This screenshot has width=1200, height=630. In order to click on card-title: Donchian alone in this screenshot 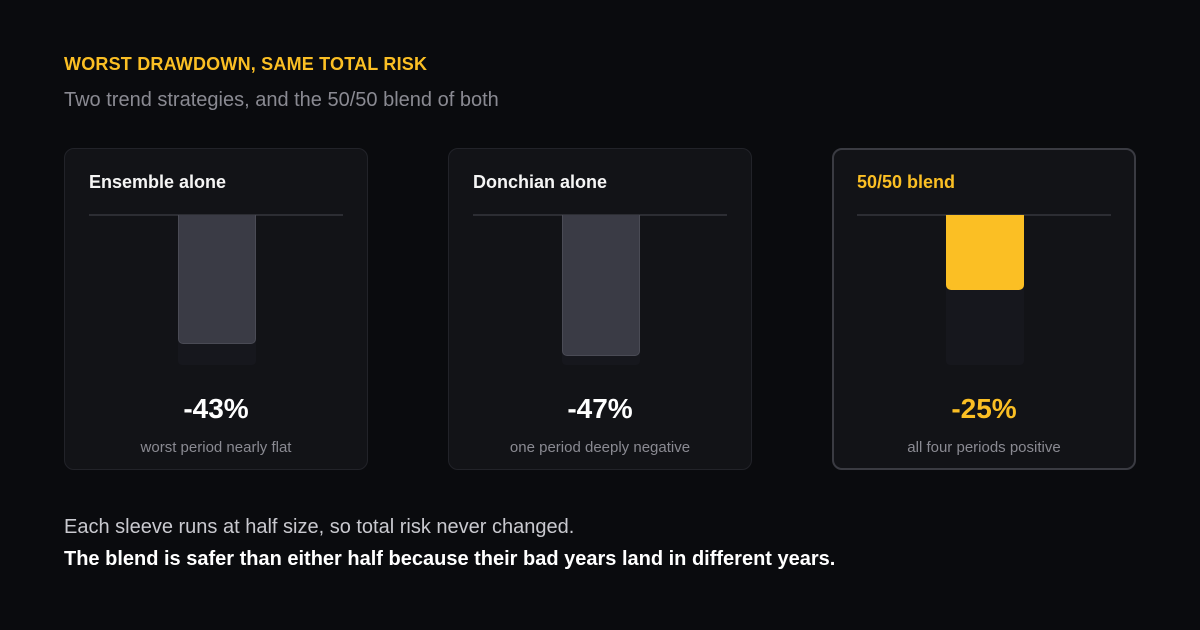, I will do `click(540, 182)`.